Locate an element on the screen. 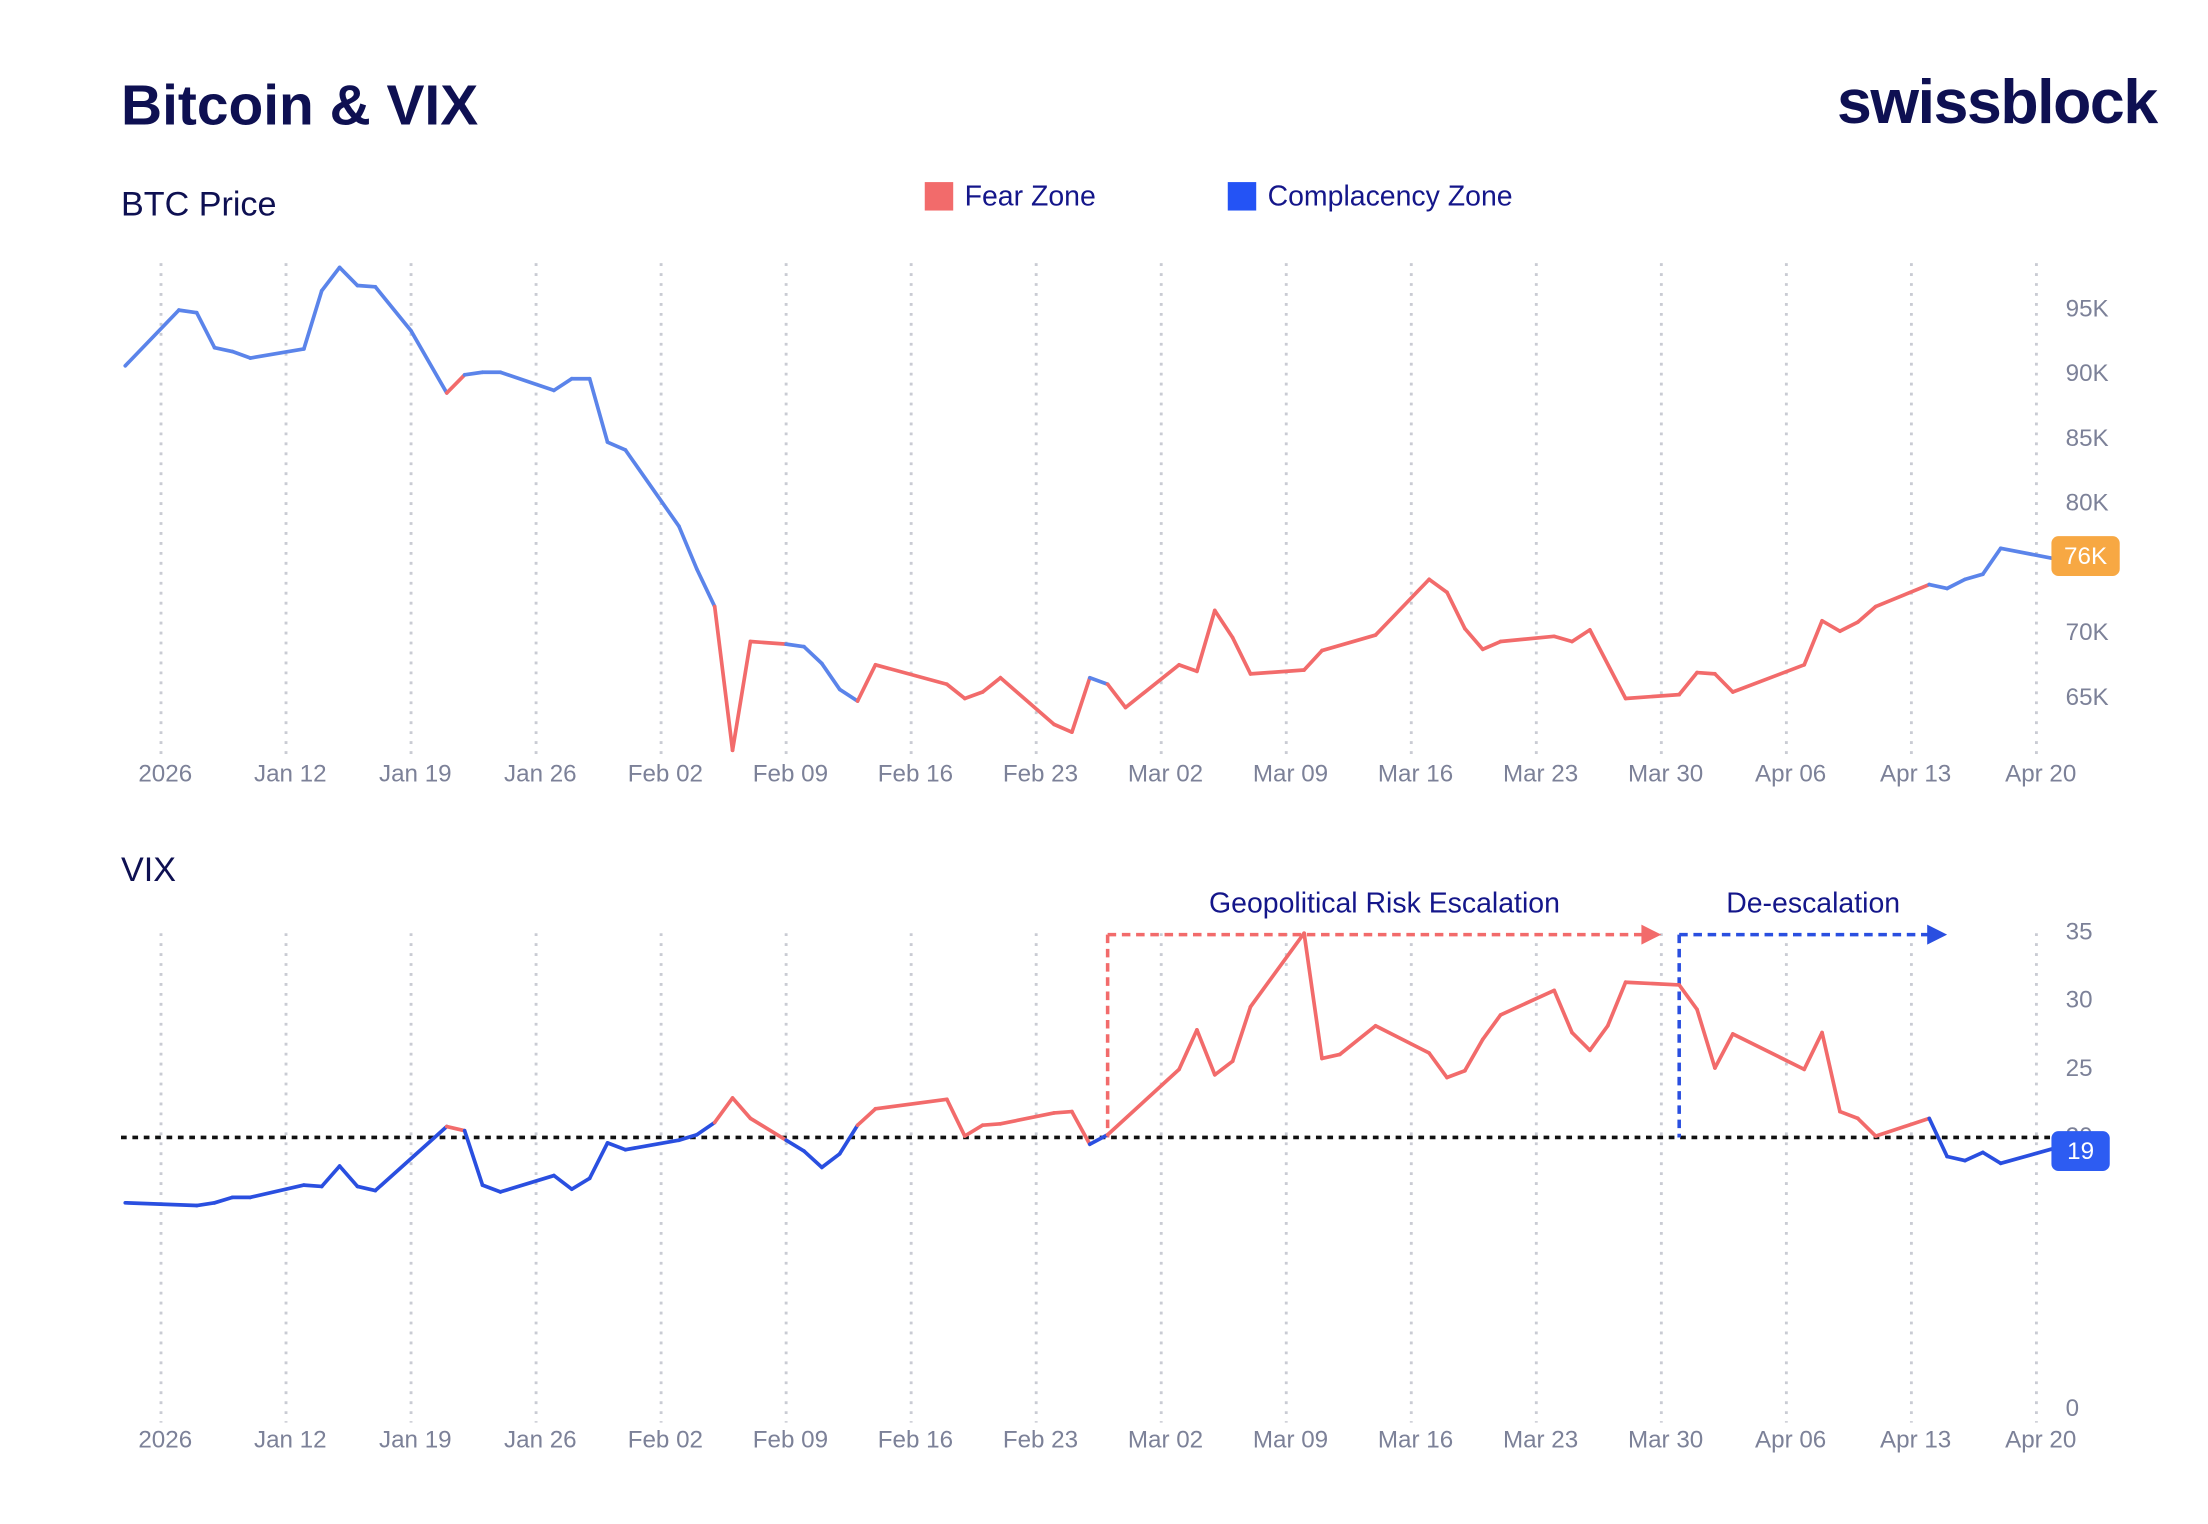 This screenshot has height=1524, width=2208. y-tick-label: 25 is located at coordinates (2079, 1068).